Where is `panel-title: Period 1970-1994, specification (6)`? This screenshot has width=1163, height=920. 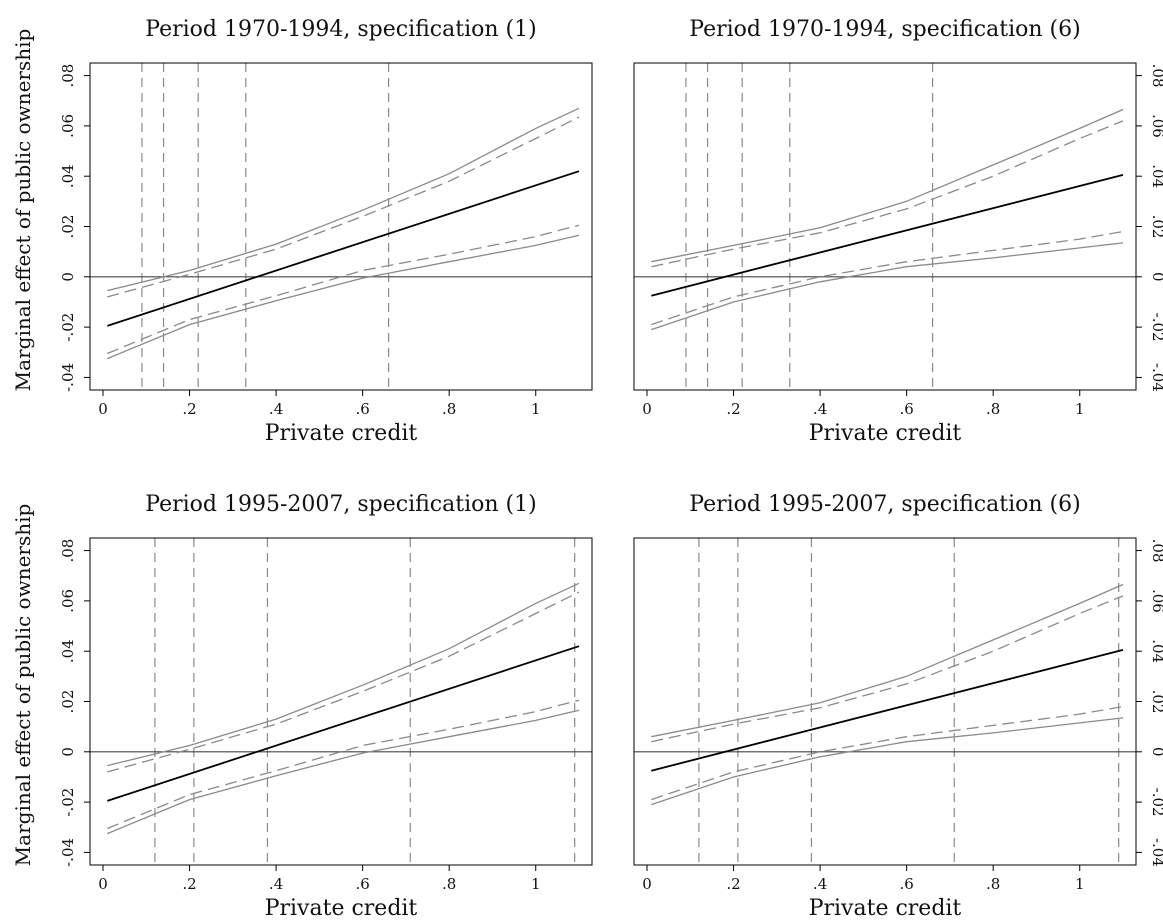 panel-title: Period 1970-1994, specification (6) is located at coordinates (884, 29).